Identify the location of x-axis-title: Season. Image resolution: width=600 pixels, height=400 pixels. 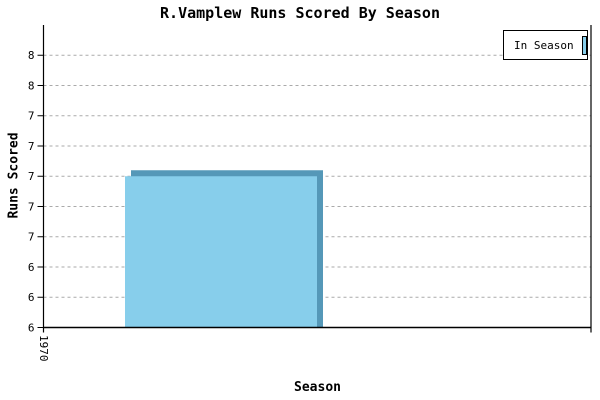
(317, 387).